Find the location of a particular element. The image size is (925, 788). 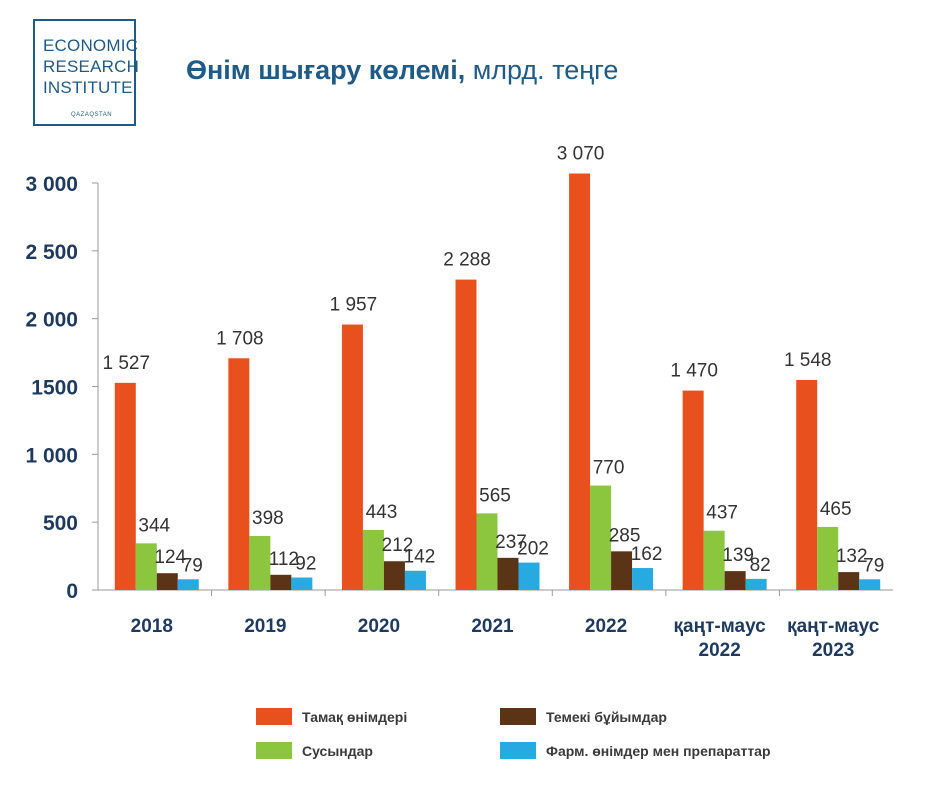

data-label: 162 is located at coordinates (647, 554).